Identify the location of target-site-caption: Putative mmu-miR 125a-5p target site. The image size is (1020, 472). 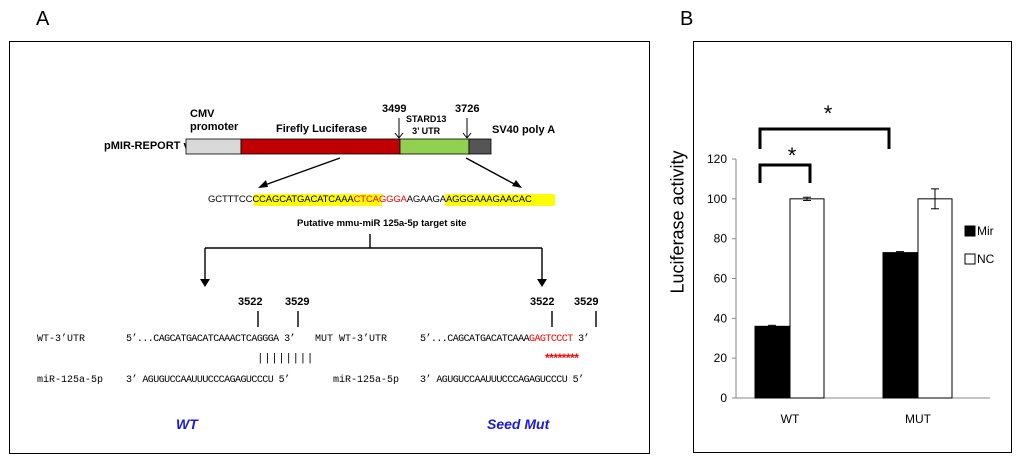
(382, 223).